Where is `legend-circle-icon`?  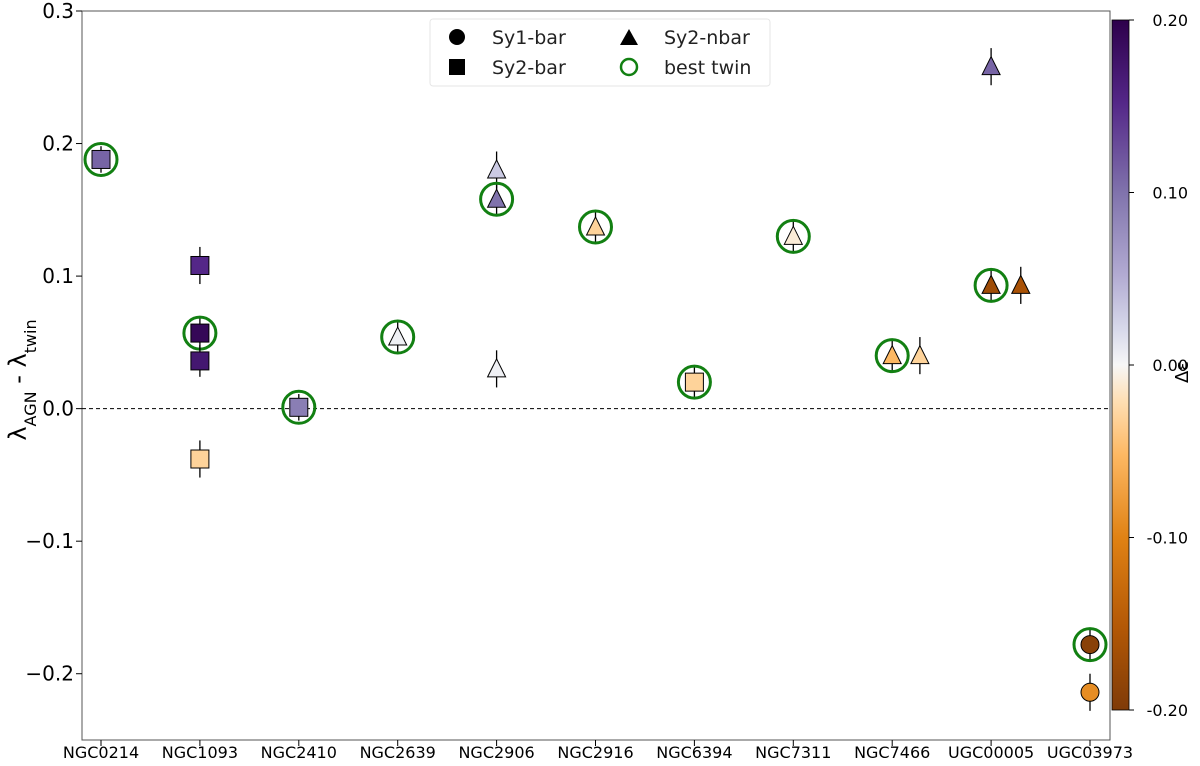 legend-circle-icon is located at coordinates (457, 37).